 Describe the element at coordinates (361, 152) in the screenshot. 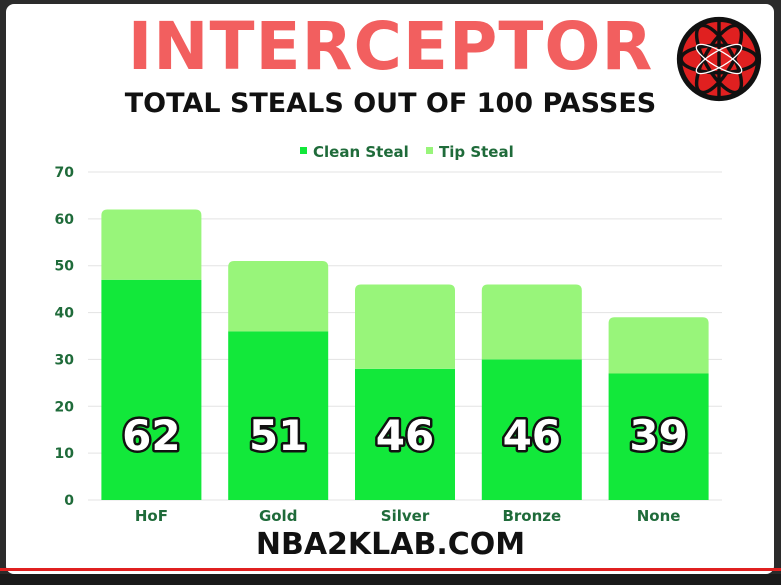

I see `legend-label: Clean Steal` at that location.